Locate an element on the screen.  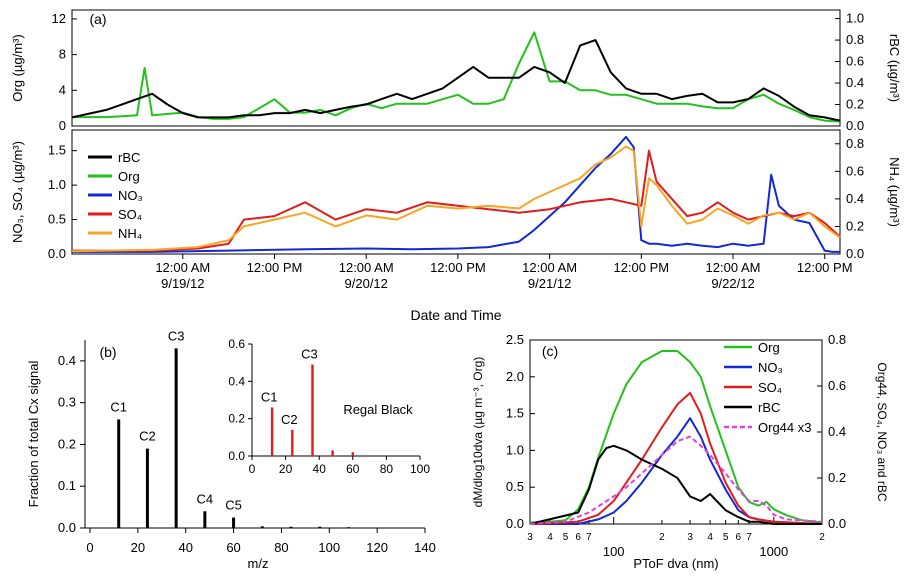
inset-x-tick-label: 20 is located at coordinates (286, 469).